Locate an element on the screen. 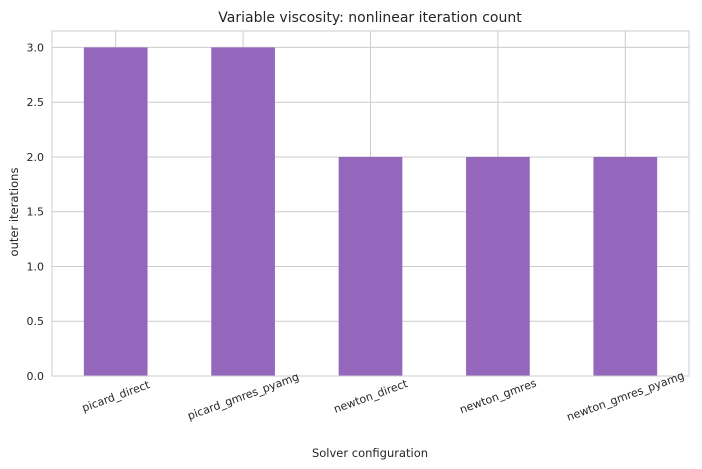 Image resolution: width=702 pixels, height=469 pixels. bar-picard_gmres_pyamg is located at coordinates (243, 212).